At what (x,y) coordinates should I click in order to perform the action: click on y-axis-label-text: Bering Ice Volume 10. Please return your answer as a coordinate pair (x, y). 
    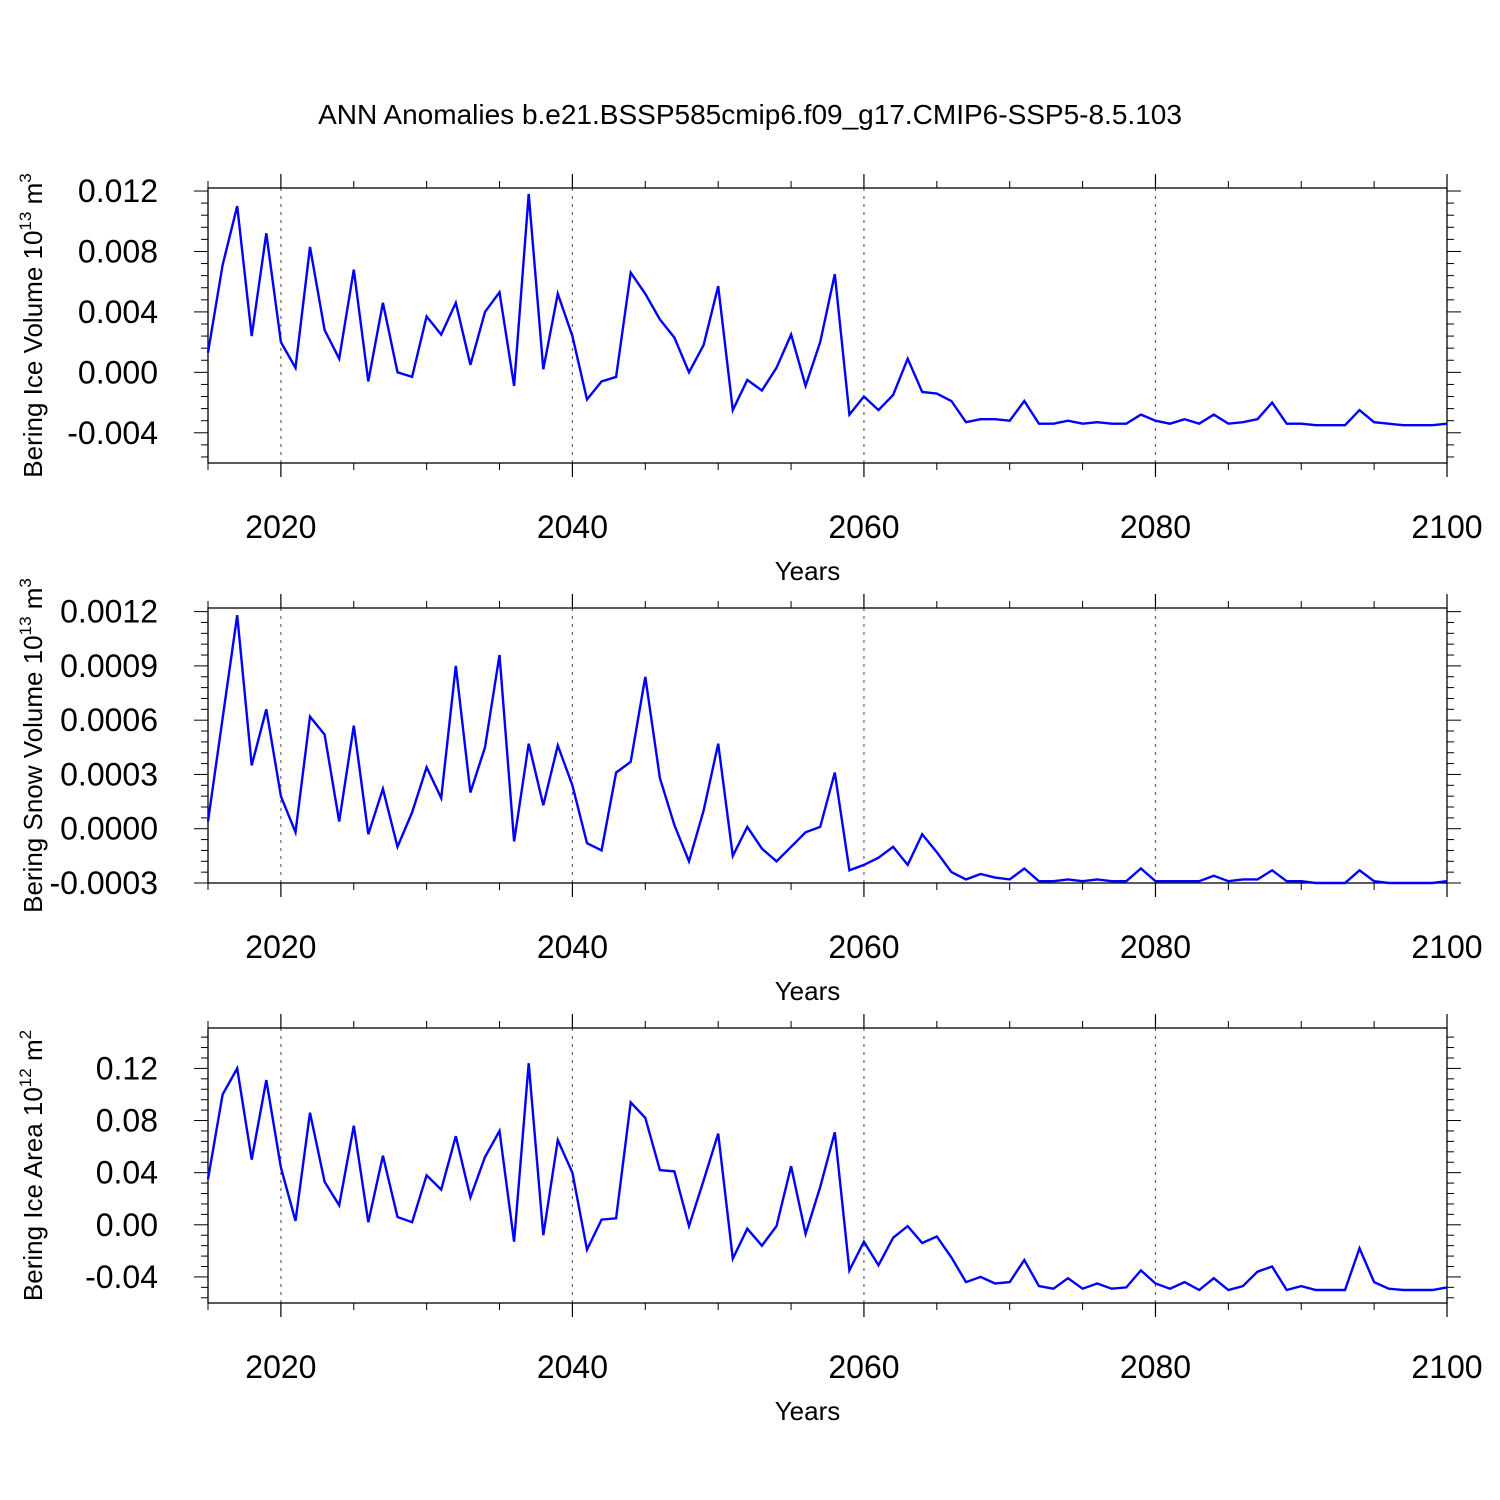
    Looking at the image, I should click on (33, 354).